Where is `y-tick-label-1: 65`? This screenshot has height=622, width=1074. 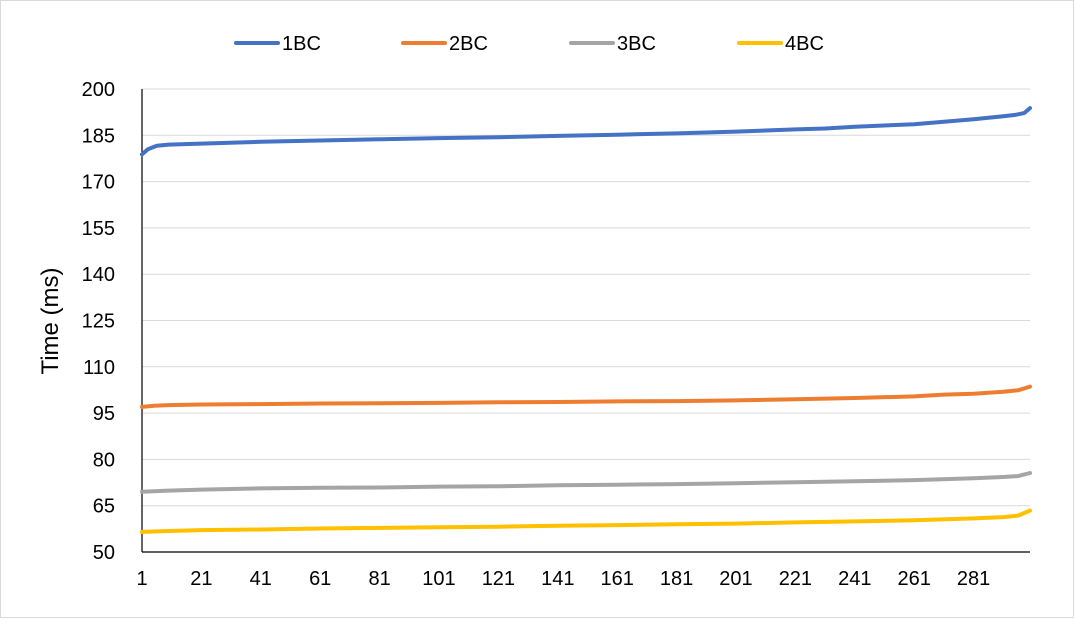
y-tick-label-1: 65 is located at coordinates (104, 507).